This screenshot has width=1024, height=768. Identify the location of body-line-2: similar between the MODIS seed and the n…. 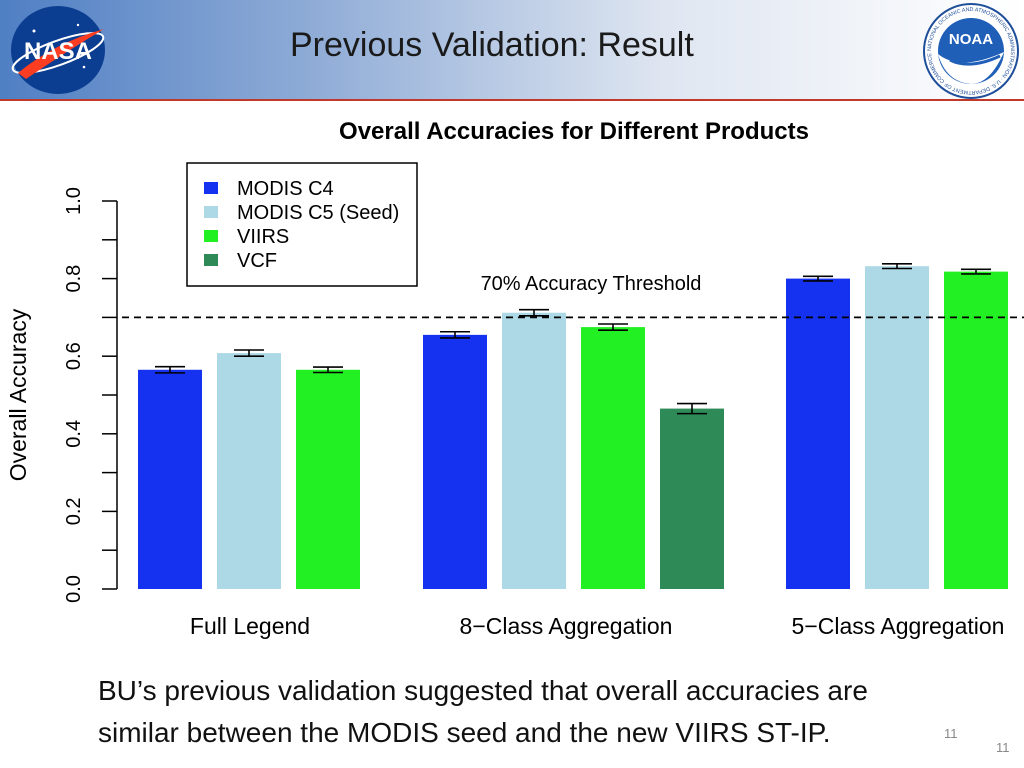
(464, 732).